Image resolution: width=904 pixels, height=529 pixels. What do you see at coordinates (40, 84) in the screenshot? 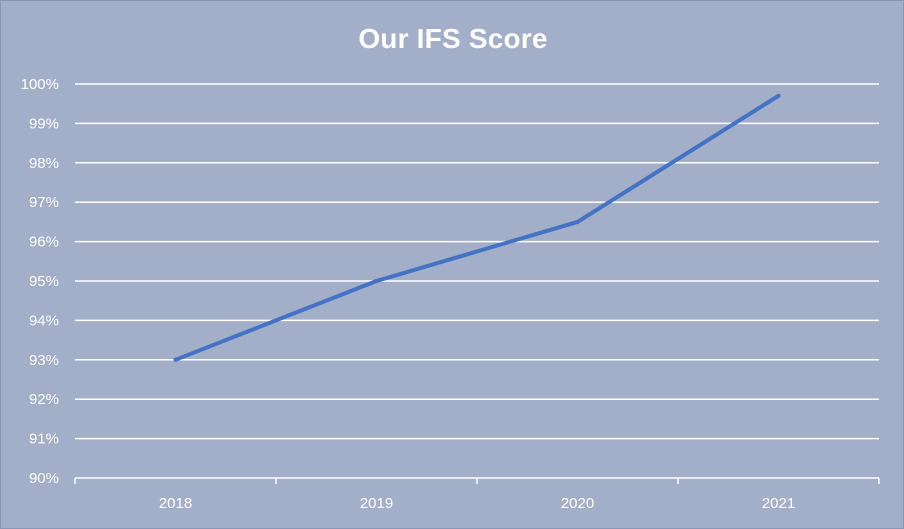
I see `y-tick-label: 100%` at bounding box center [40, 84].